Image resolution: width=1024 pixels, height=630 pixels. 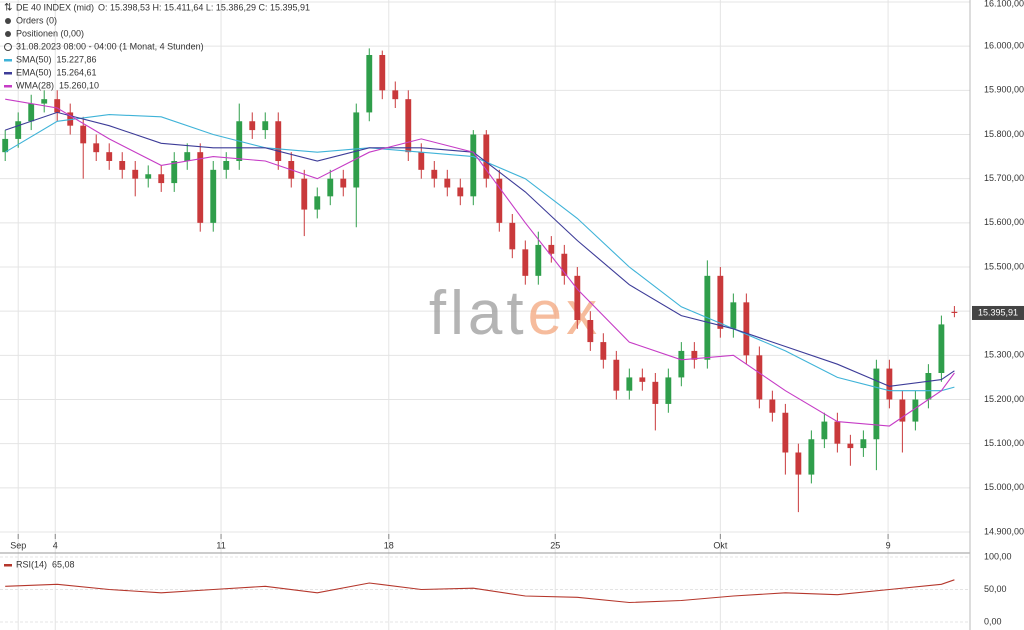 What do you see at coordinates (478, 313) in the screenshot?
I see `watermark-part: flat` at bounding box center [478, 313].